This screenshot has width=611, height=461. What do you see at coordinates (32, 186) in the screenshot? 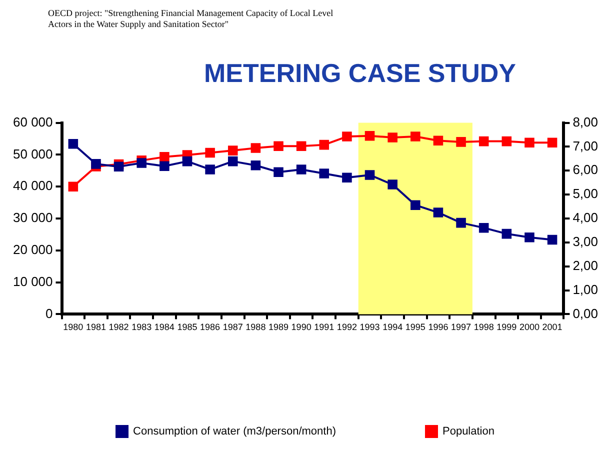
I see `y-tick-label: 40 000` at bounding box center [32, 186].